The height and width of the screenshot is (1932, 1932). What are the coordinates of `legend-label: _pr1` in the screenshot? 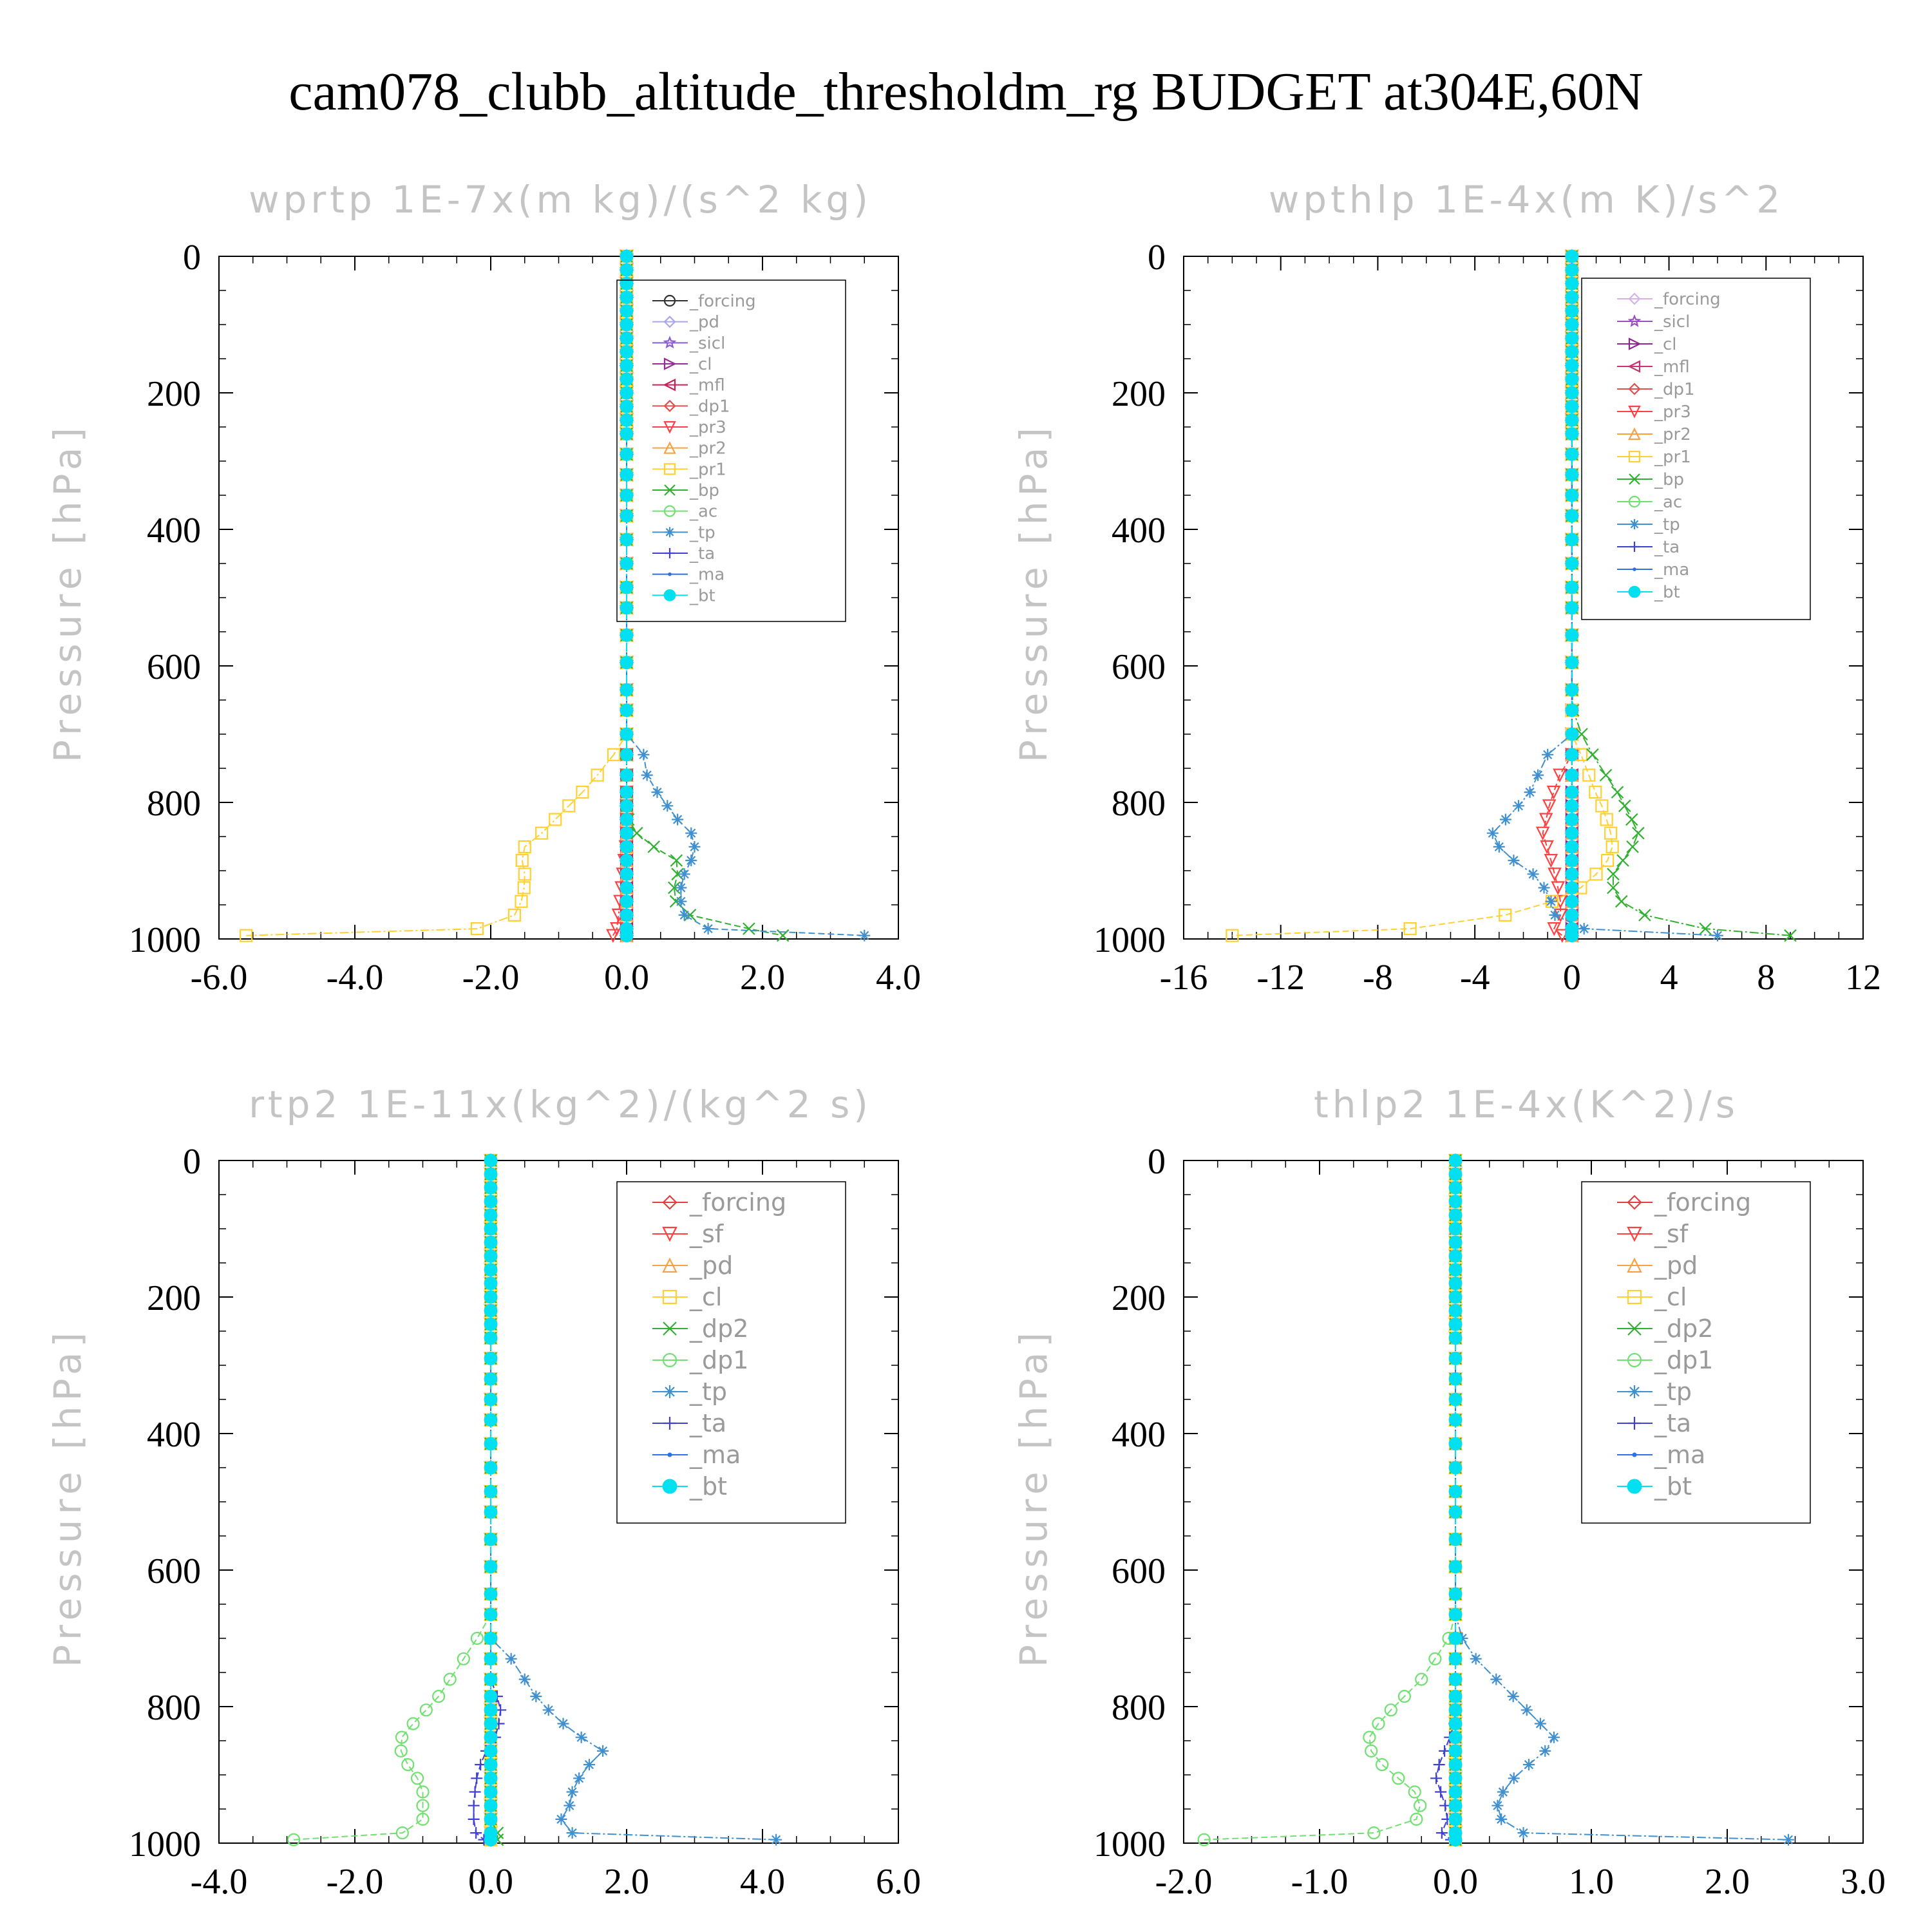 It's located at (1673, 458).